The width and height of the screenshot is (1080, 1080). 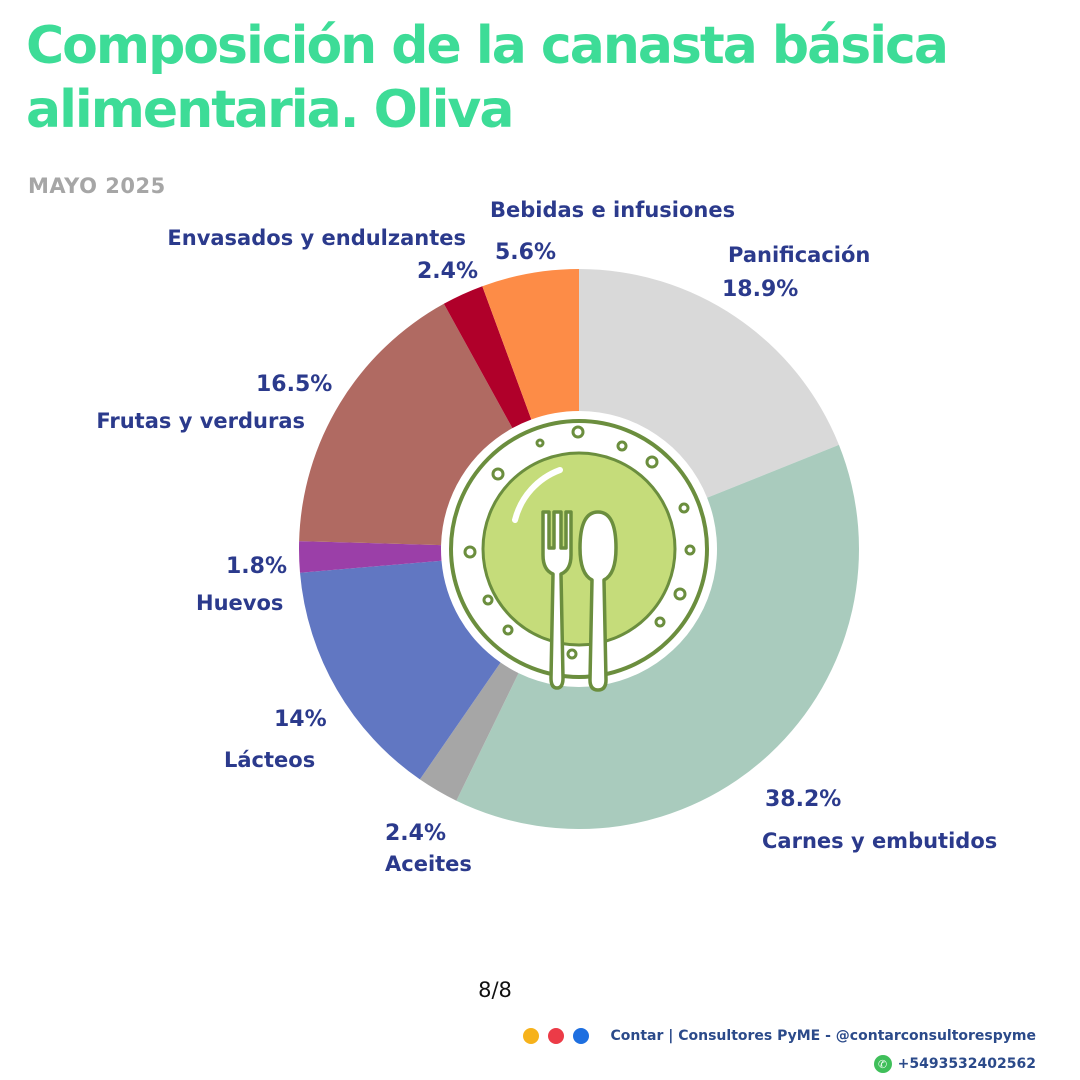 What do you see at coordinates (525, 252) in the screenshot?
I see `slice-value-bebidas-e-infusiones: 5.6%` at bounding box center [525, 252].